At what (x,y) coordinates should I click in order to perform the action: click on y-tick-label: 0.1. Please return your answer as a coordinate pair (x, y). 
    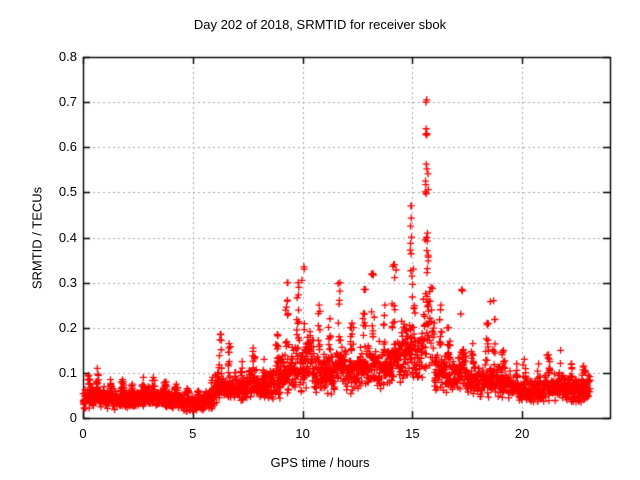
    Looking at the image, I should click on (67, 372).